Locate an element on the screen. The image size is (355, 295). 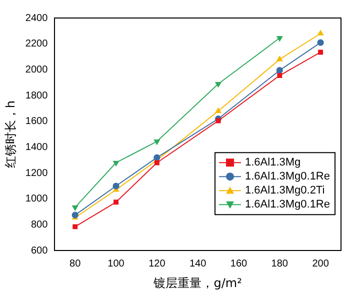
y-tick-label: 1200 is located at coordinates (36, 173).